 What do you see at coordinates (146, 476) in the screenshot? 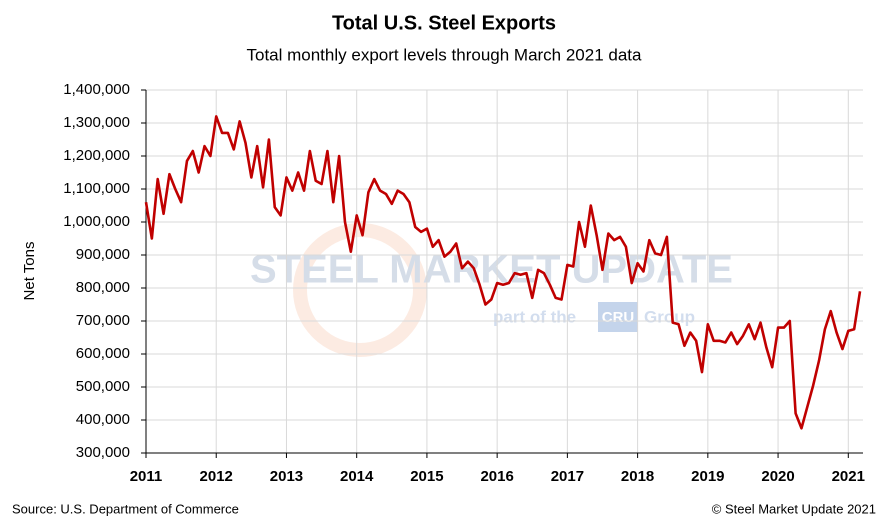
I see `x-tick-label: 2011` at bounding box center [146, 476].